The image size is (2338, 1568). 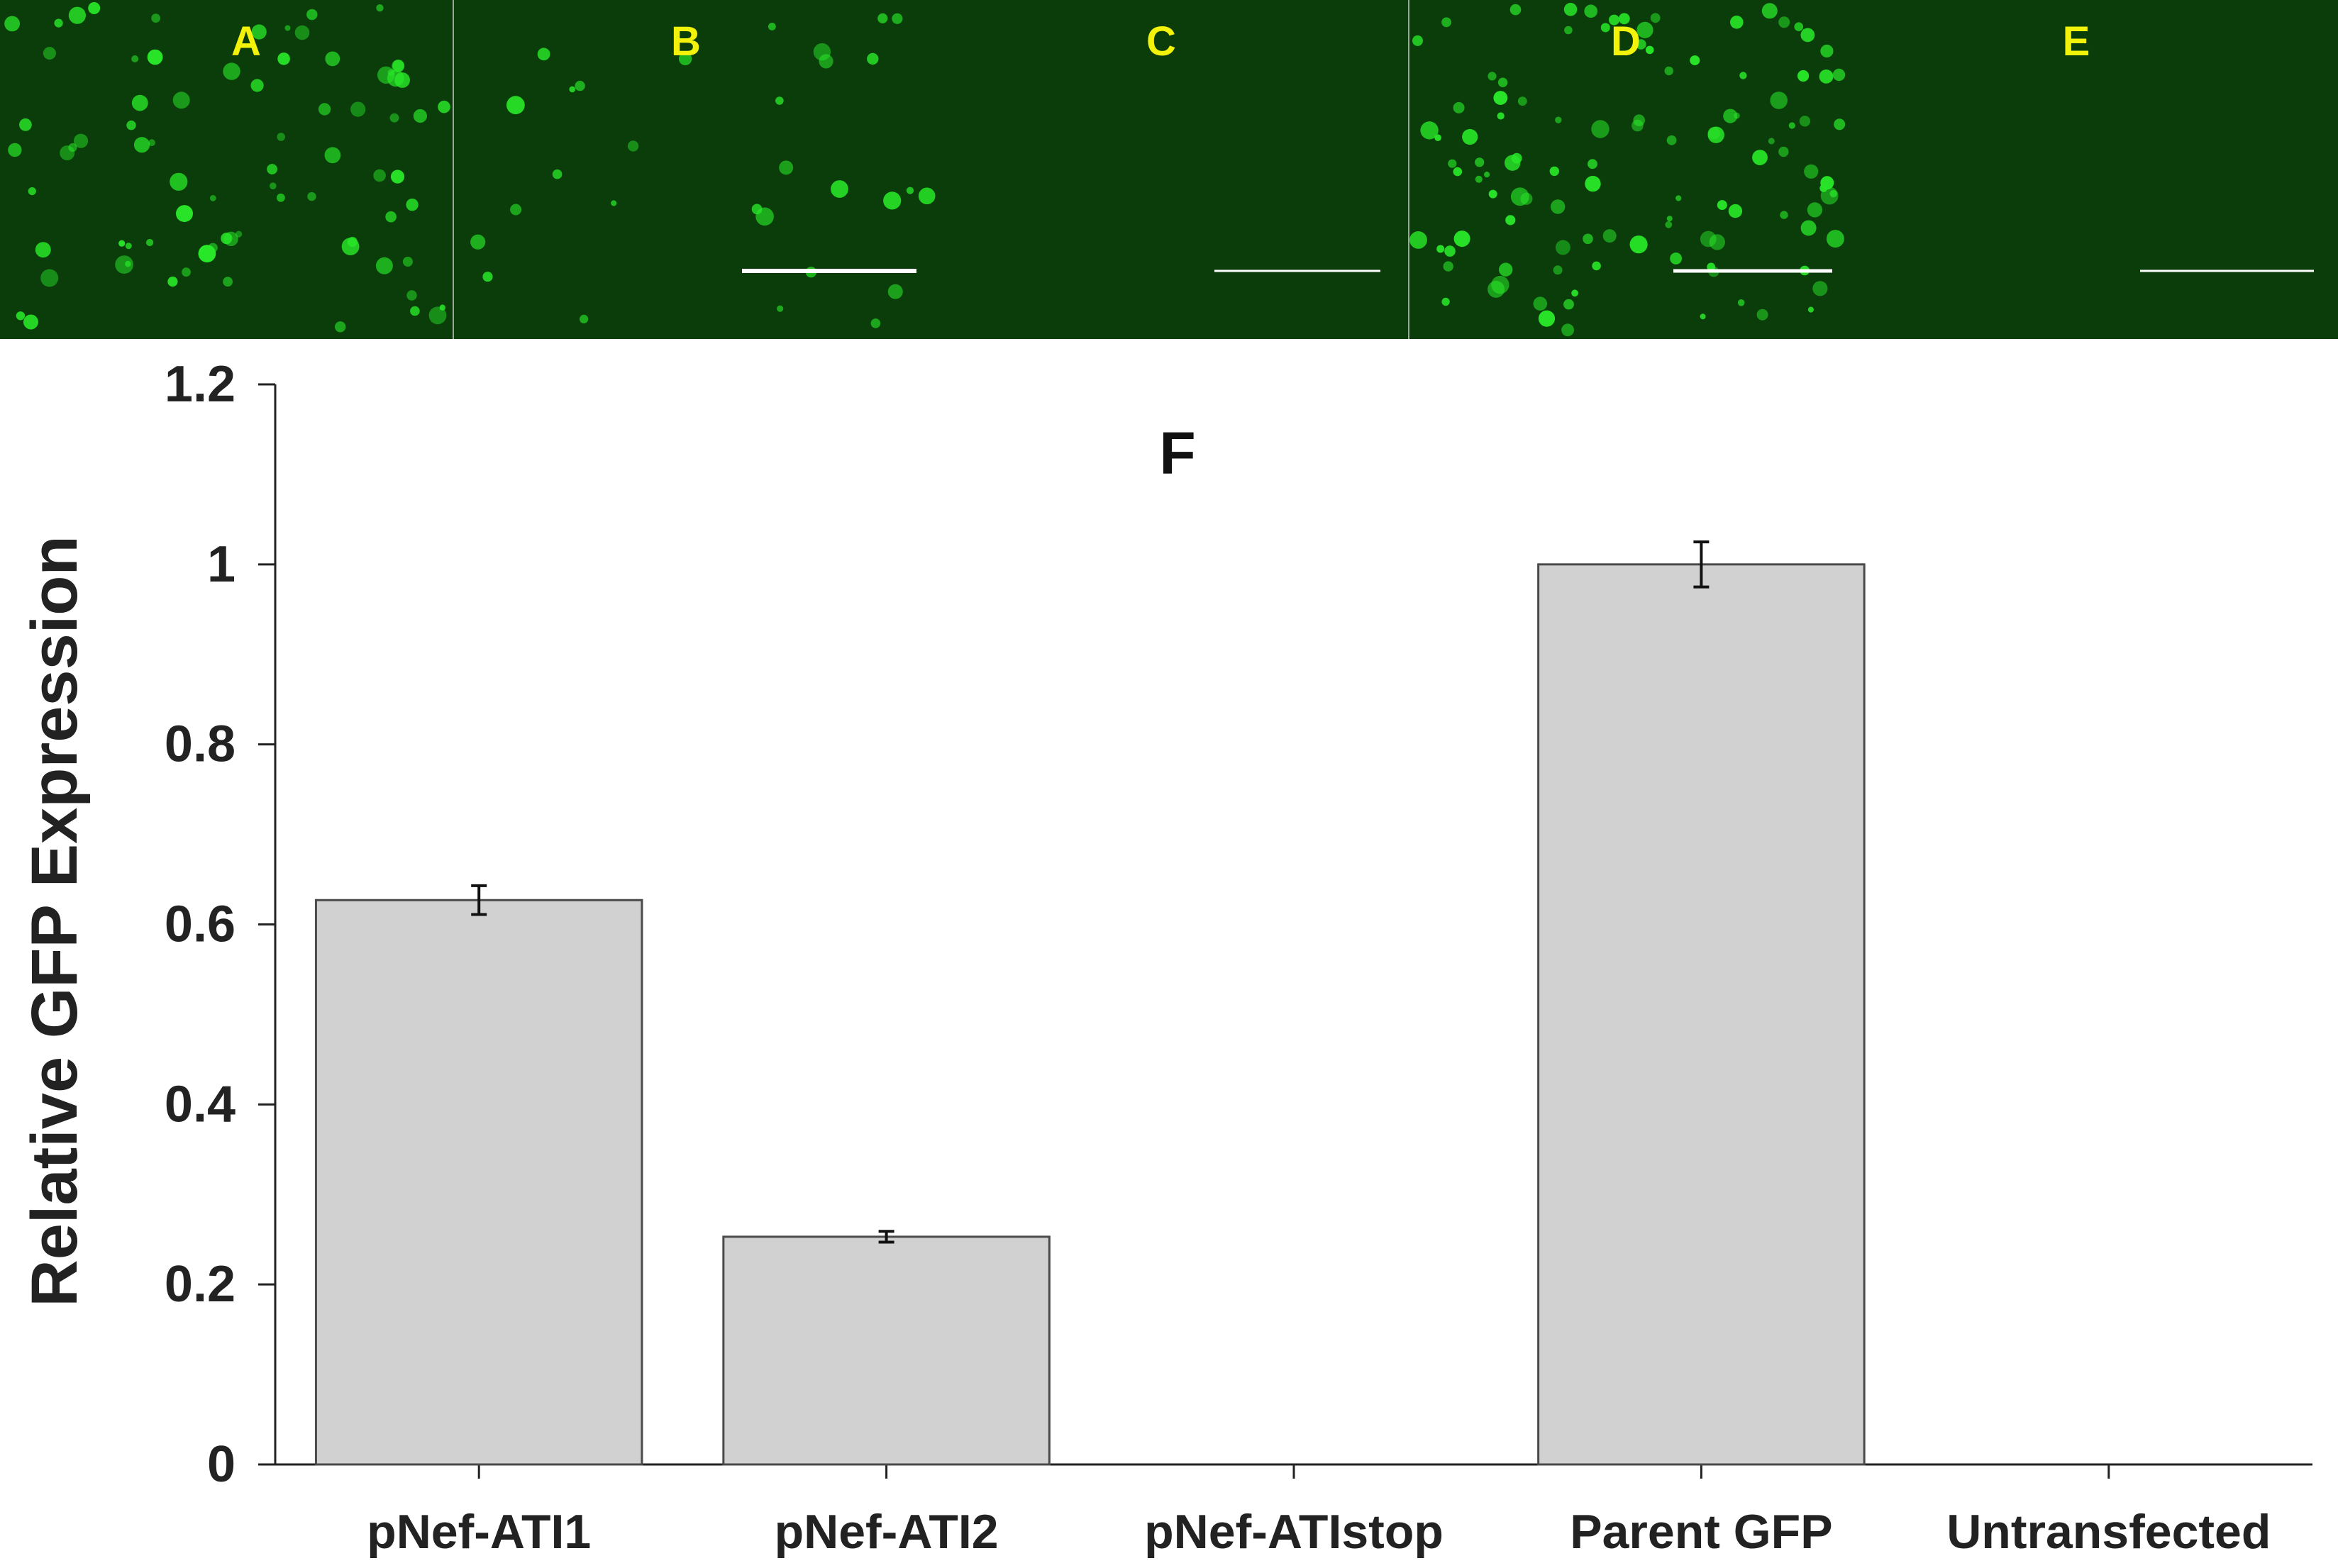 What do you see at coordinates (200, 1284) in the screenshot?
I see `y-tick-label: 0.2` at bounding box center [200, 1284].